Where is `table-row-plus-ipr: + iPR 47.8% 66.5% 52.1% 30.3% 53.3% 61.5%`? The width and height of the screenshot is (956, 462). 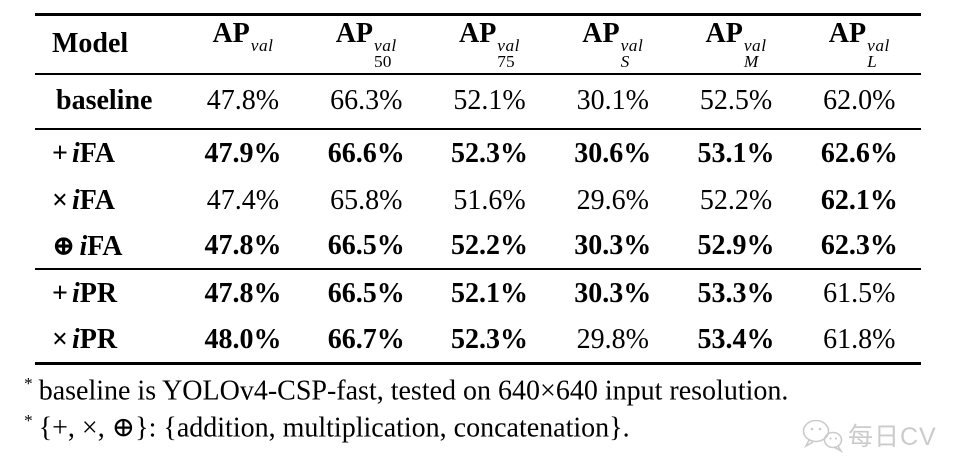
table-row-plus-ipr: + iPR 47.8% 66.5% 52.1% 30.3% 53.3% 61.5% is located at coordinates (478, 294).